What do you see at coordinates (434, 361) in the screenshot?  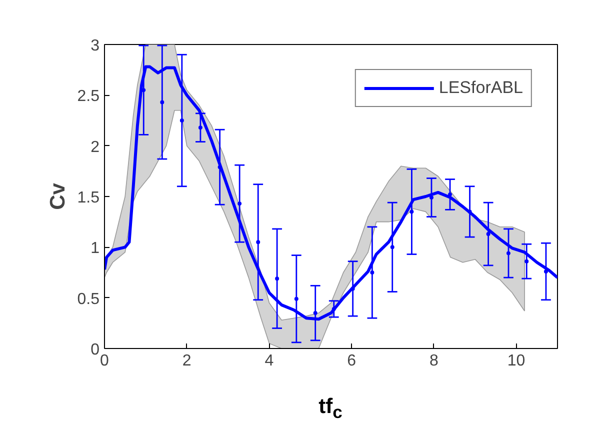 I see `x-tick-label: 8` at bounding box center [434, 361].